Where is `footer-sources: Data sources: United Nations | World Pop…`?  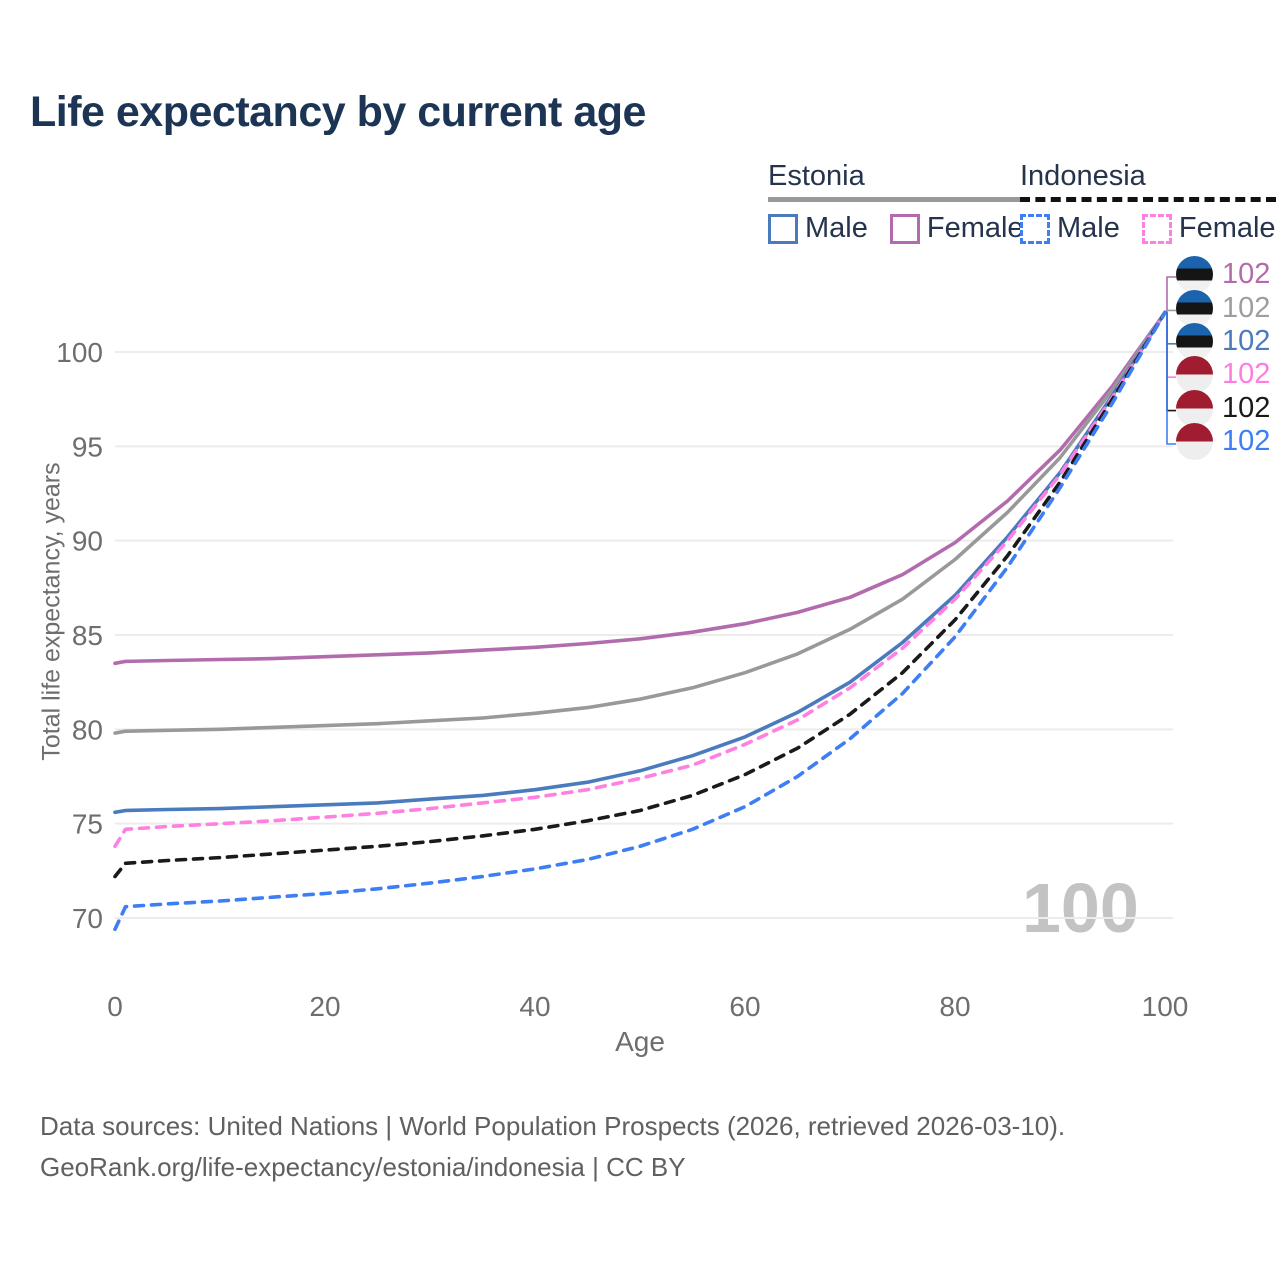
footer-sources: Data sources: United Nations | World Pop… is located at coordinates (553, 1126).